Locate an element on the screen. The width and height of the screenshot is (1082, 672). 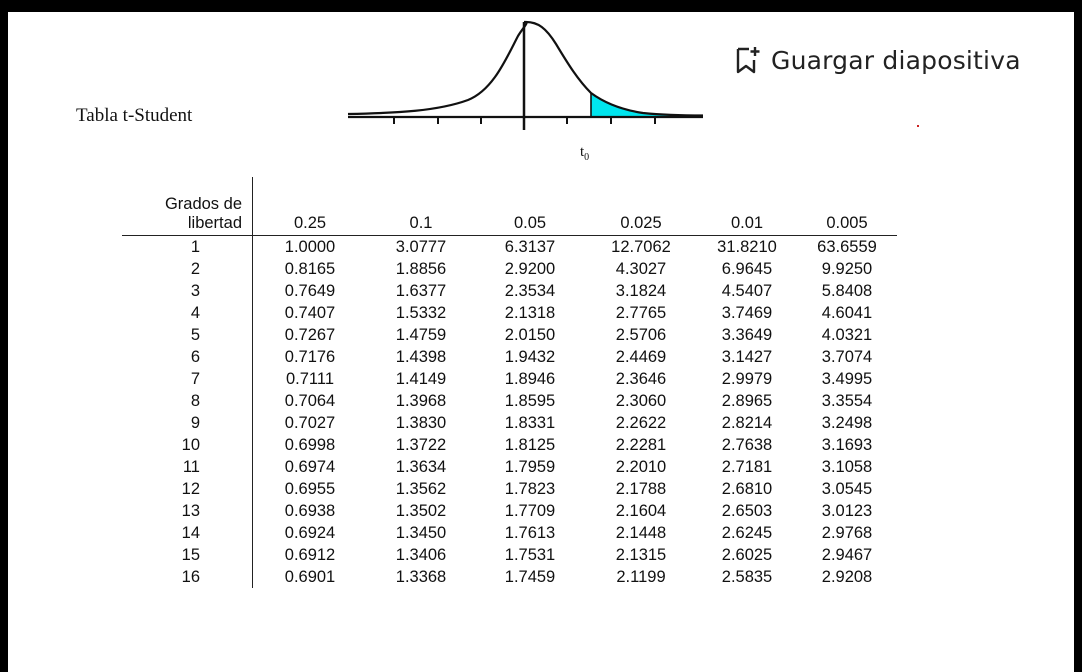
value-cell: 1.3406 is located at coordinates (421, 554).